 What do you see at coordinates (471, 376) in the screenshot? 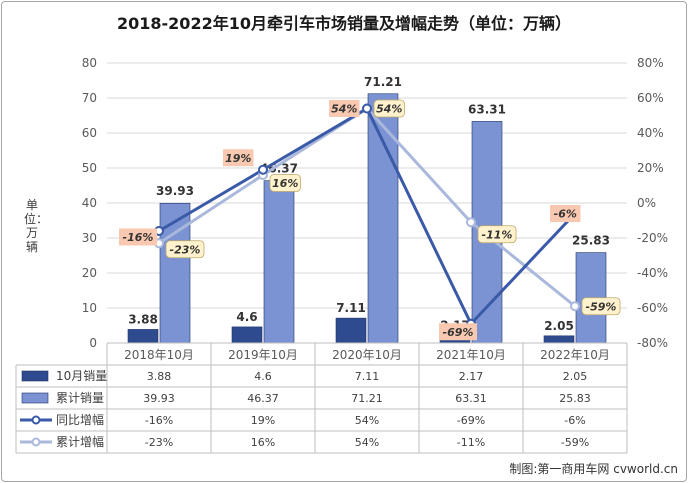
I see `table-cell: 2.17` at bounding box center [471, 376].